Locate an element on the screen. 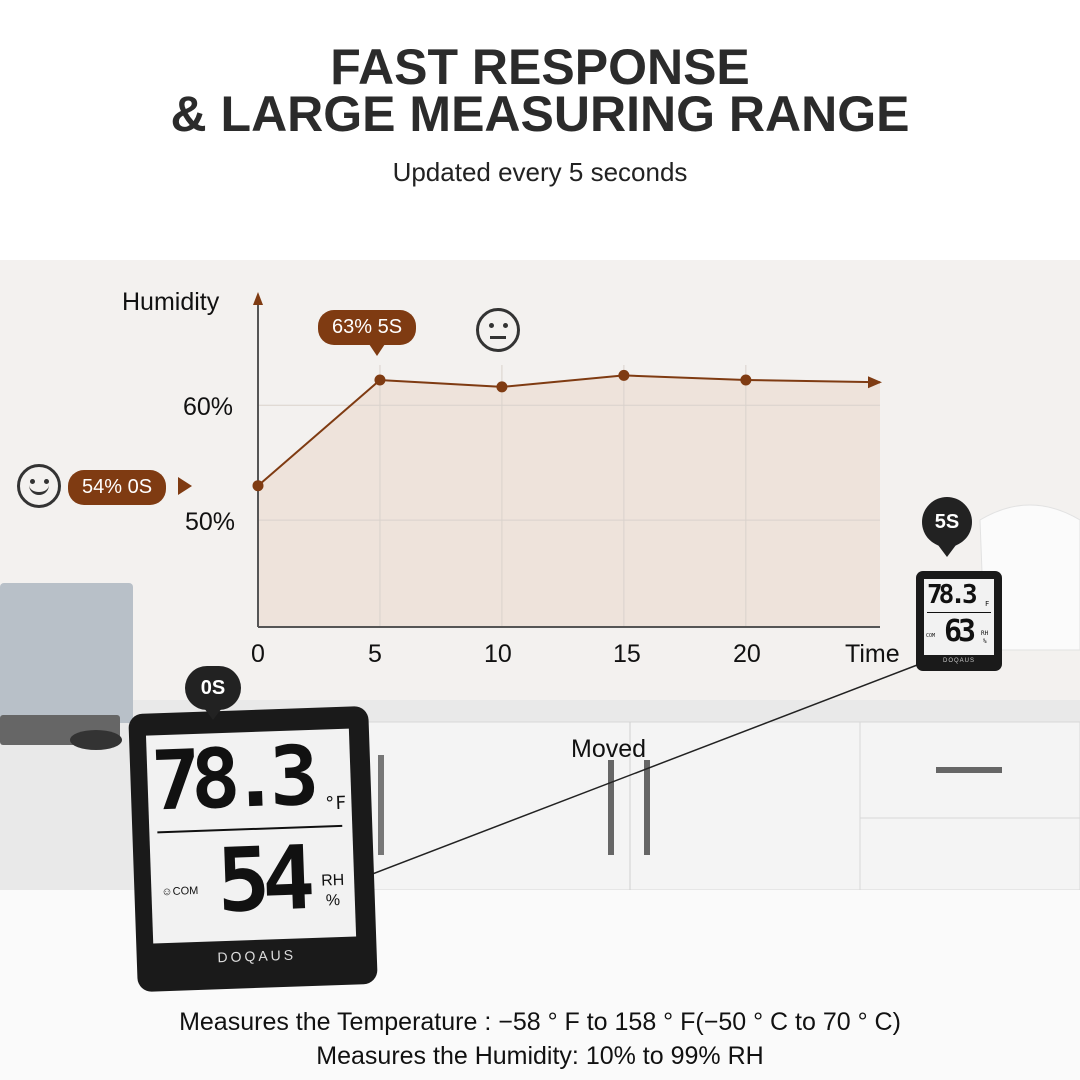  y-tick-60: 60% is located at coordinates (208, 407).